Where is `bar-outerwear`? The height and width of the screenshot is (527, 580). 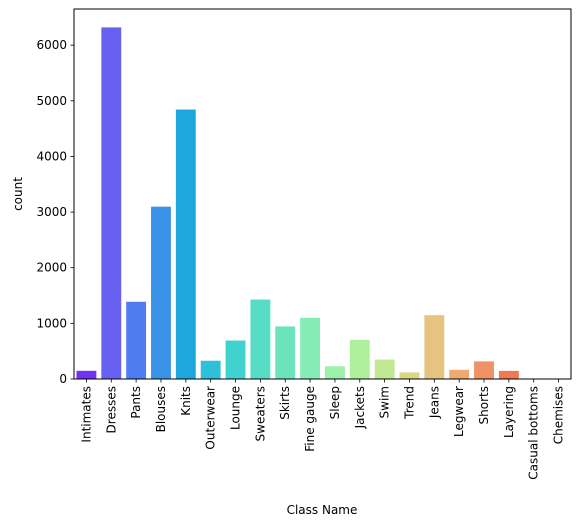 bar-outerwear is located at coordinates (210, 369).